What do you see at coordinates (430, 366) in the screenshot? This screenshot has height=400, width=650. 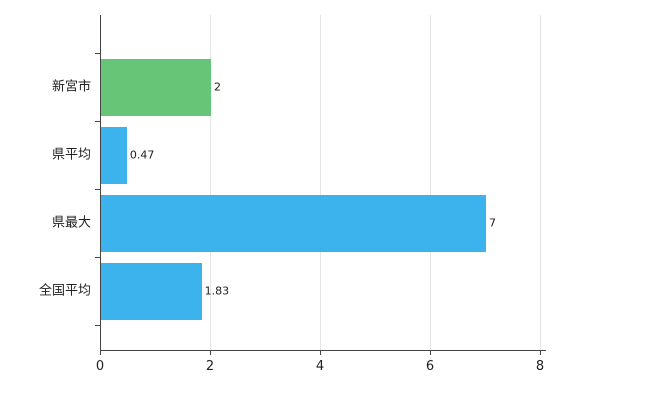 I see `x-axis-tick-label: 6` at bounding box center [430, 366].